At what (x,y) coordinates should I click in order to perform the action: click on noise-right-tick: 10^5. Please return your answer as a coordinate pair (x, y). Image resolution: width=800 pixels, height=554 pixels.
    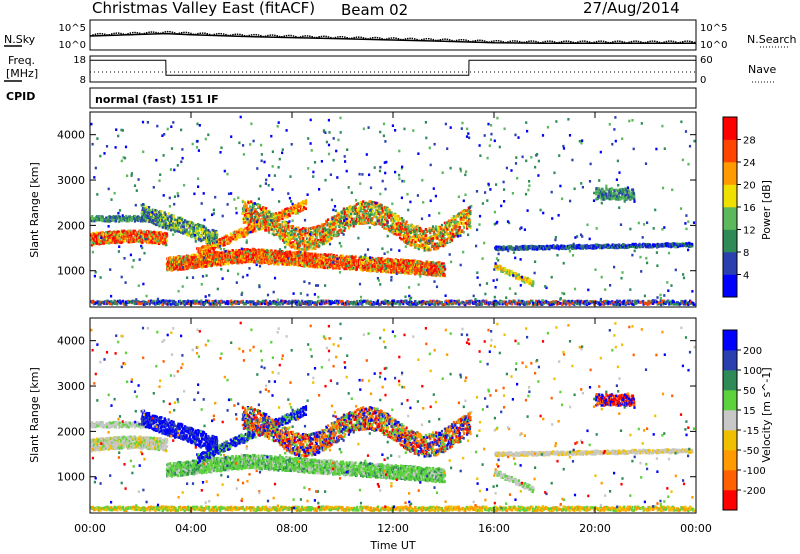
    Looking at the image, I should click on (713, 28).